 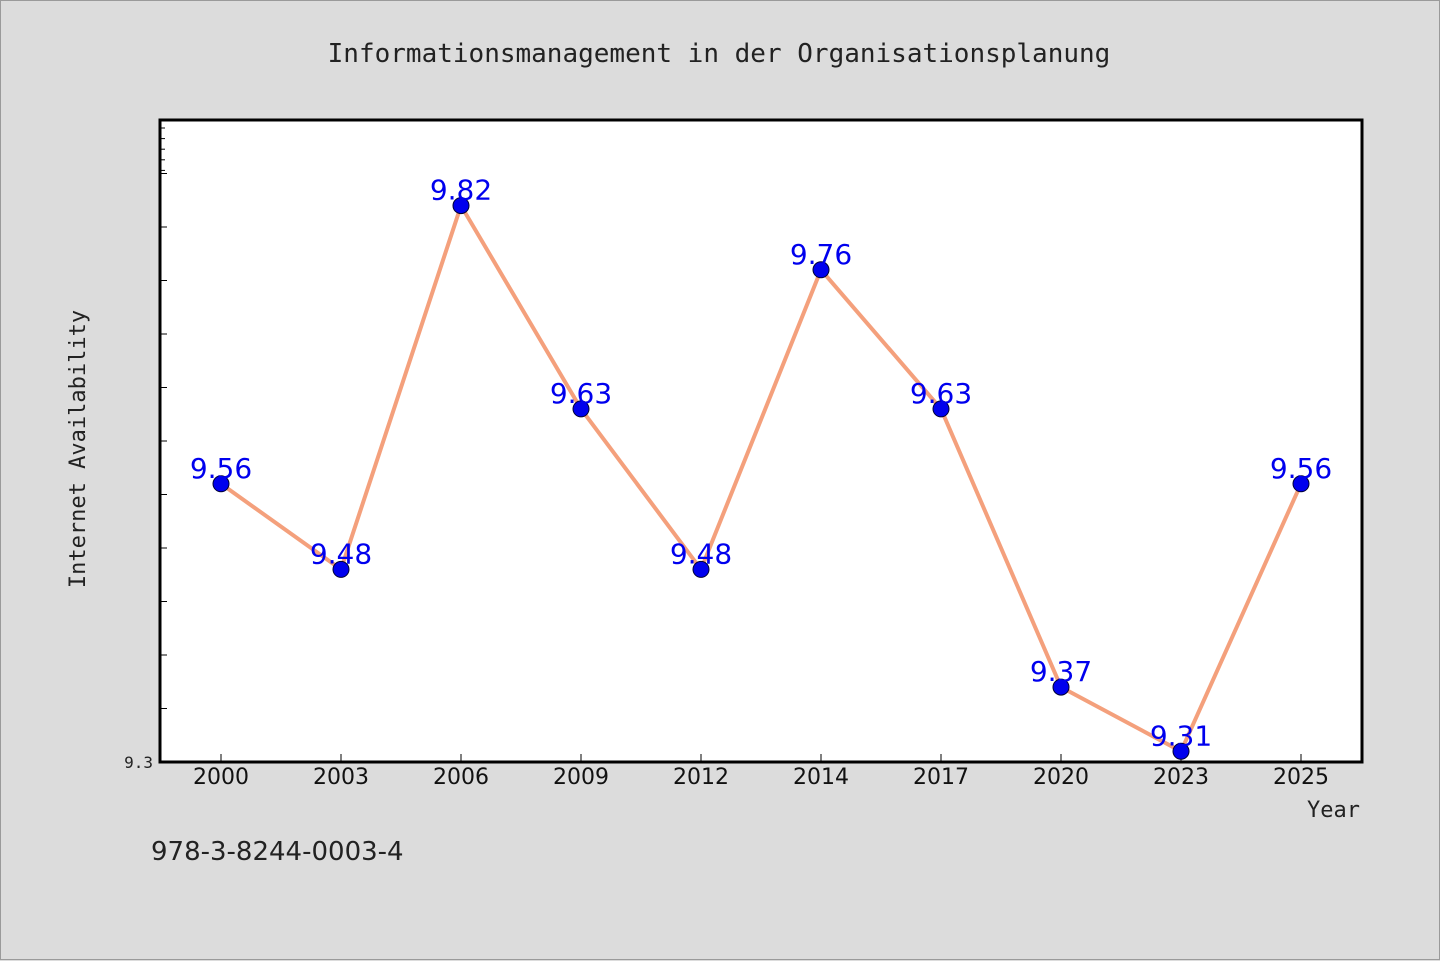 What do you see at coordinates (821, 777) in the screenshot?
I see `x-tick-label: 2014` at bounding box center [821, 777].